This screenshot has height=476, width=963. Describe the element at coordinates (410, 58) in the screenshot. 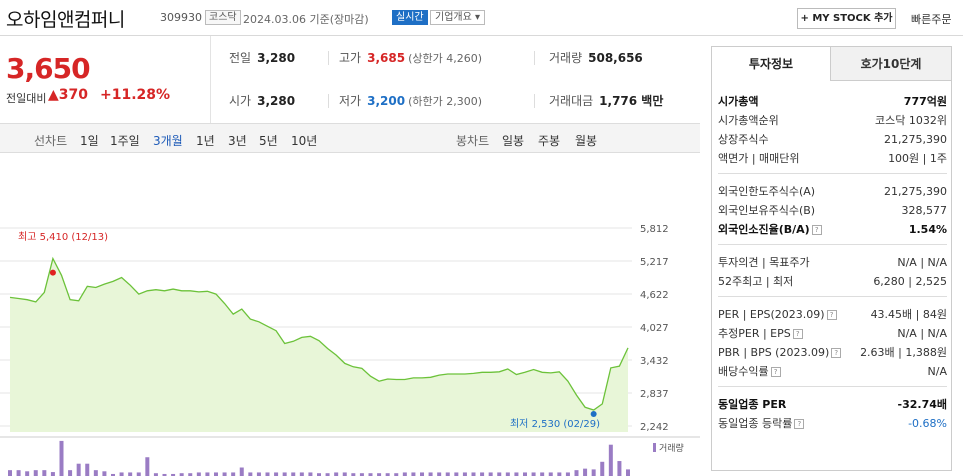

I see `high-price: 고가 3,685 (상한가 4,260)` at that location.